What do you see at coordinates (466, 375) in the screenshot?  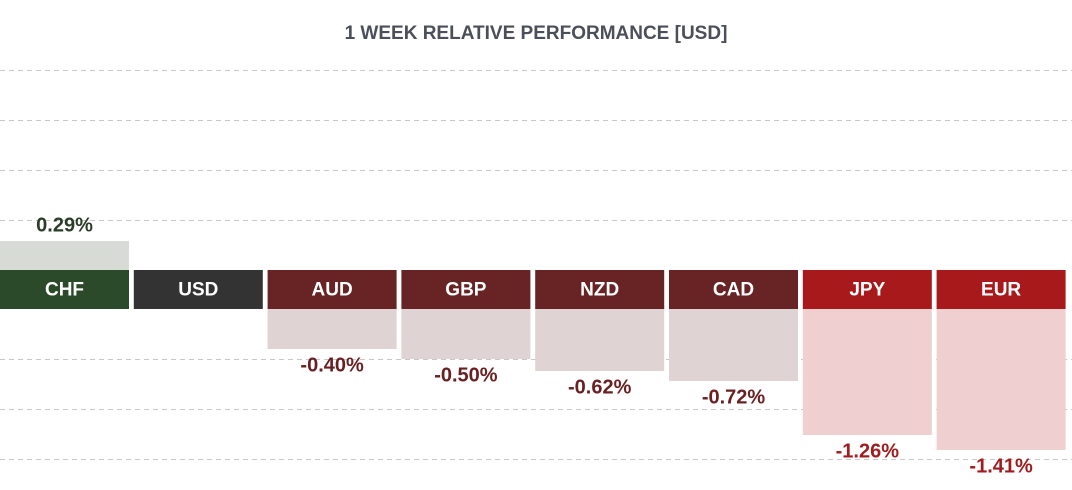 I see `value-label: -0.50%` at bounding box center [466, 375].